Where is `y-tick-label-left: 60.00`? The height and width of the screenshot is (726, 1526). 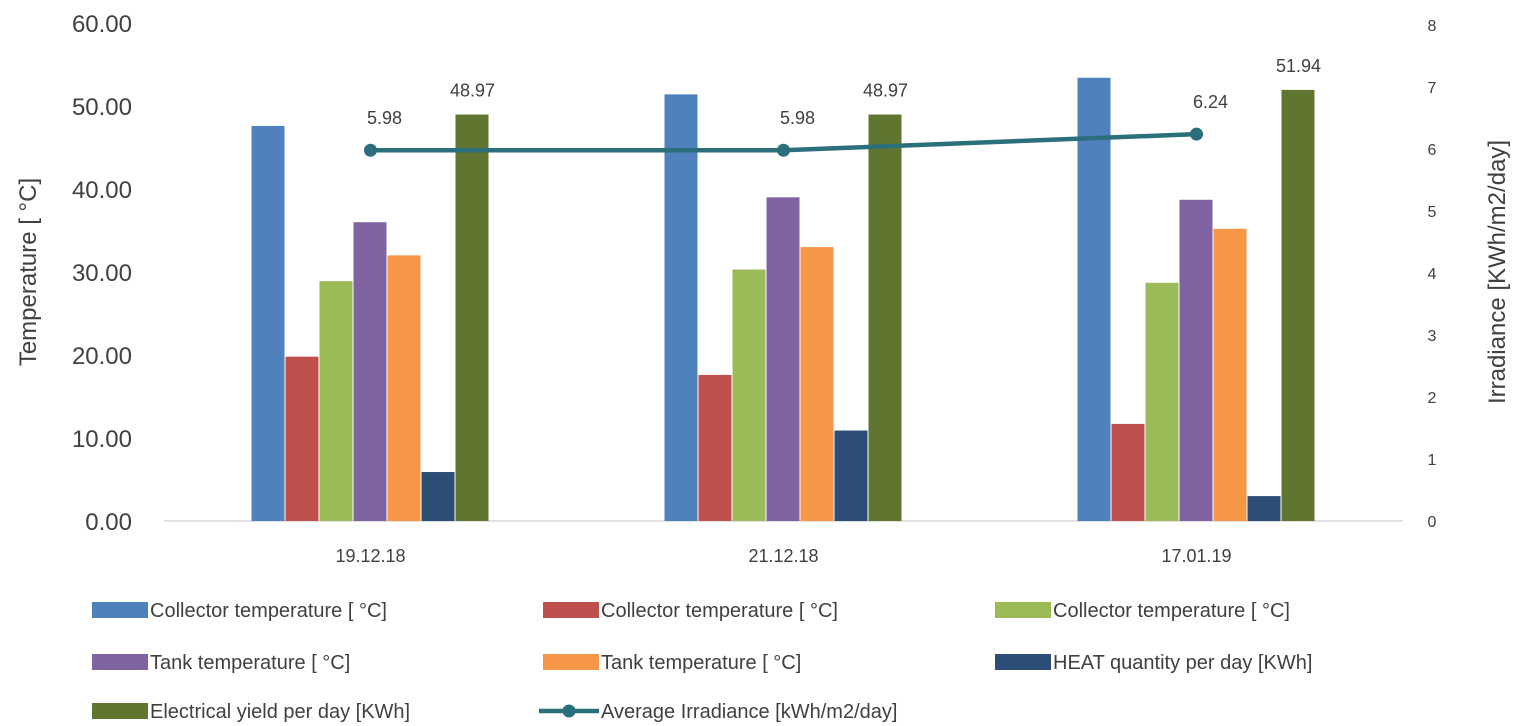 y-tick-label-left: 60.00 is located at coordinates (102, 24).